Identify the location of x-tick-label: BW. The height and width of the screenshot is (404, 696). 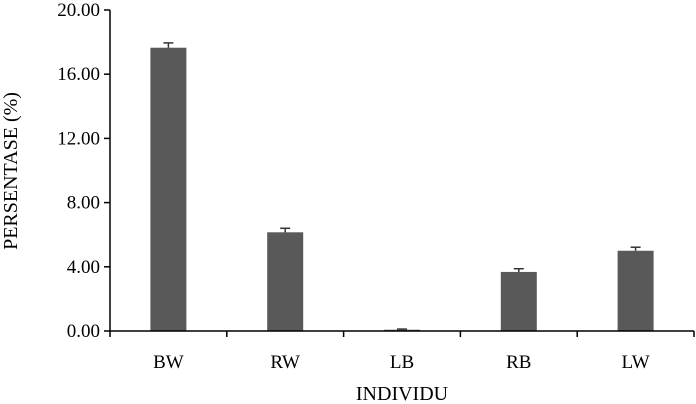
(168, 362).